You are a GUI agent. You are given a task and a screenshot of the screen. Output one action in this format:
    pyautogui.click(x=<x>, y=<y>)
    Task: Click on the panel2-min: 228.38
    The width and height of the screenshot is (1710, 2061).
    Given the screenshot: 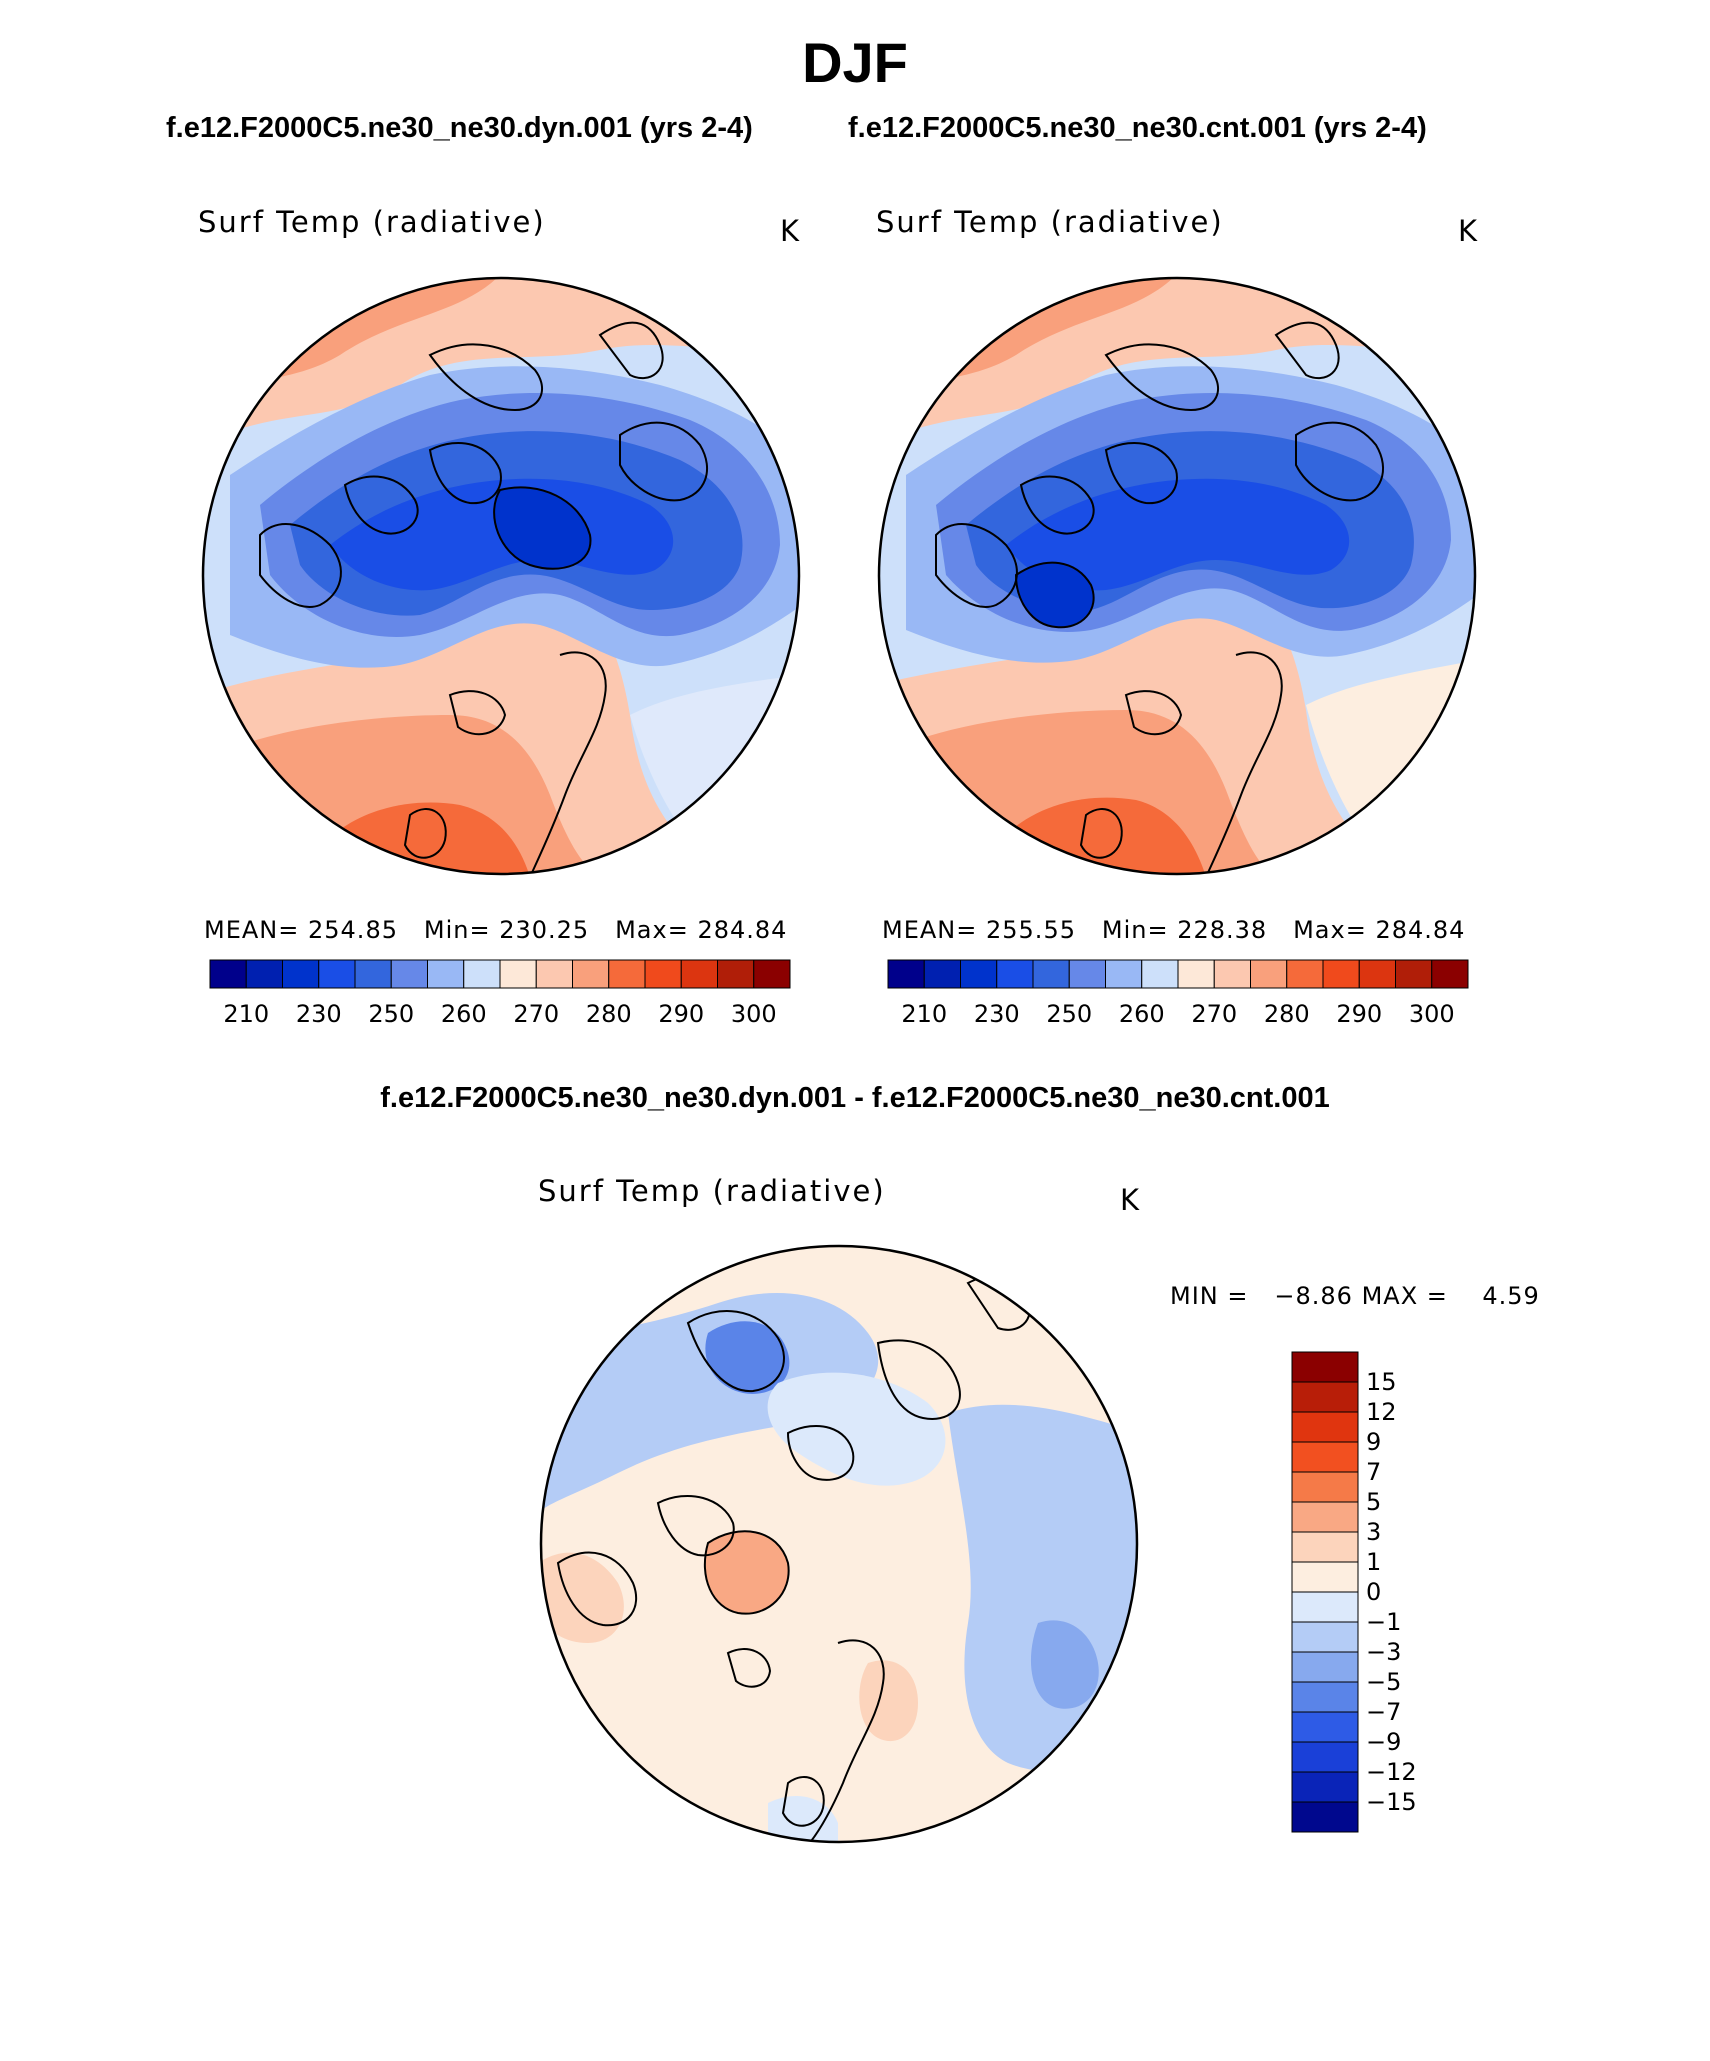 What is the action you would take?
    pyautogui.click(x=1222, y=930)
    